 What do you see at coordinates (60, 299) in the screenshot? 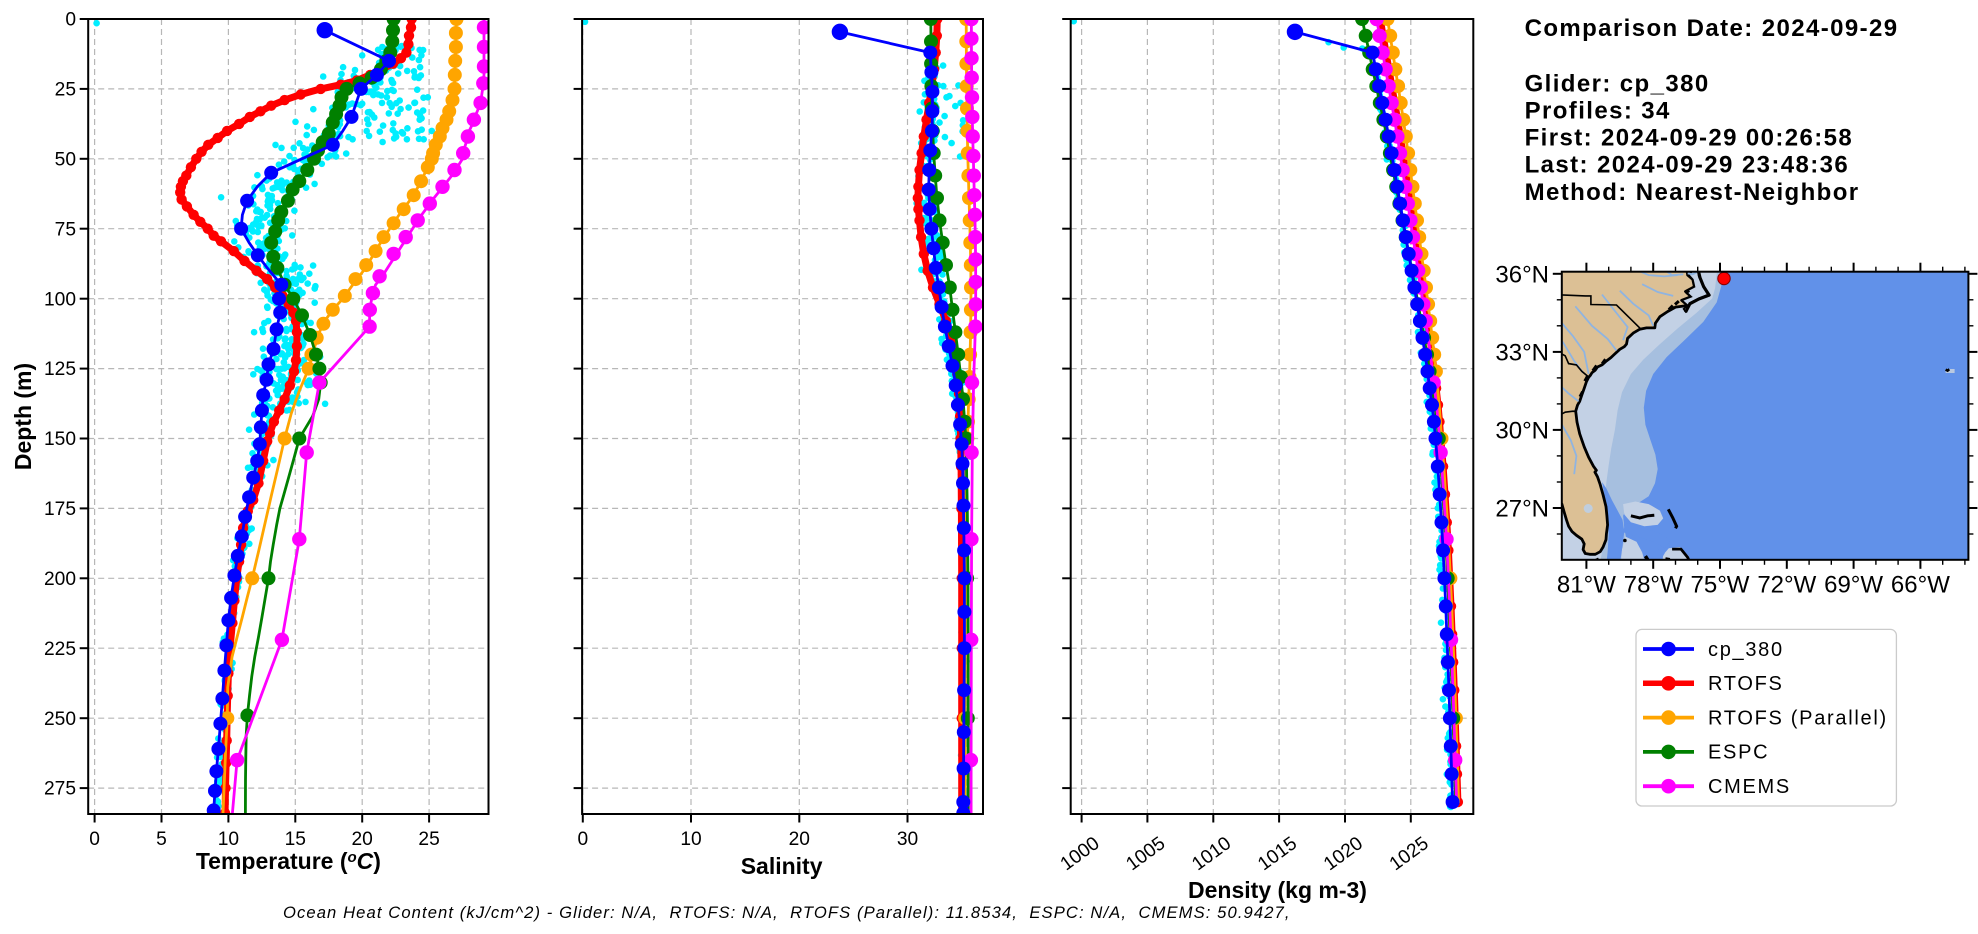
I see `svg-text: 100` at bounding box center [60, 299].